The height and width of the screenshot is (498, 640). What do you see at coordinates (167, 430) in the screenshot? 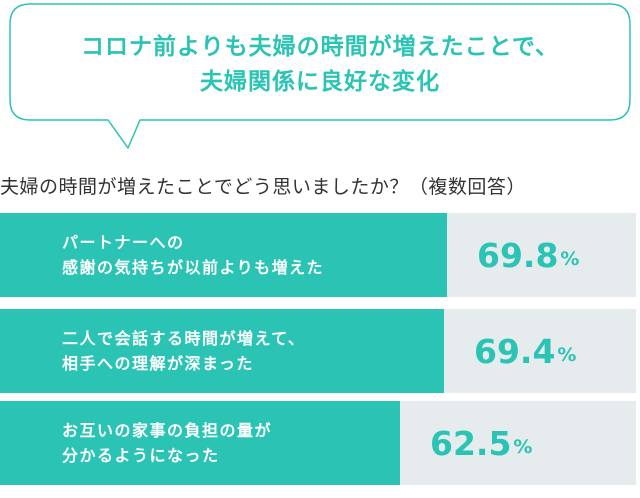
I see `bar-label-line: お互いの家事の負担の量が` at bounding box center [167, 430].